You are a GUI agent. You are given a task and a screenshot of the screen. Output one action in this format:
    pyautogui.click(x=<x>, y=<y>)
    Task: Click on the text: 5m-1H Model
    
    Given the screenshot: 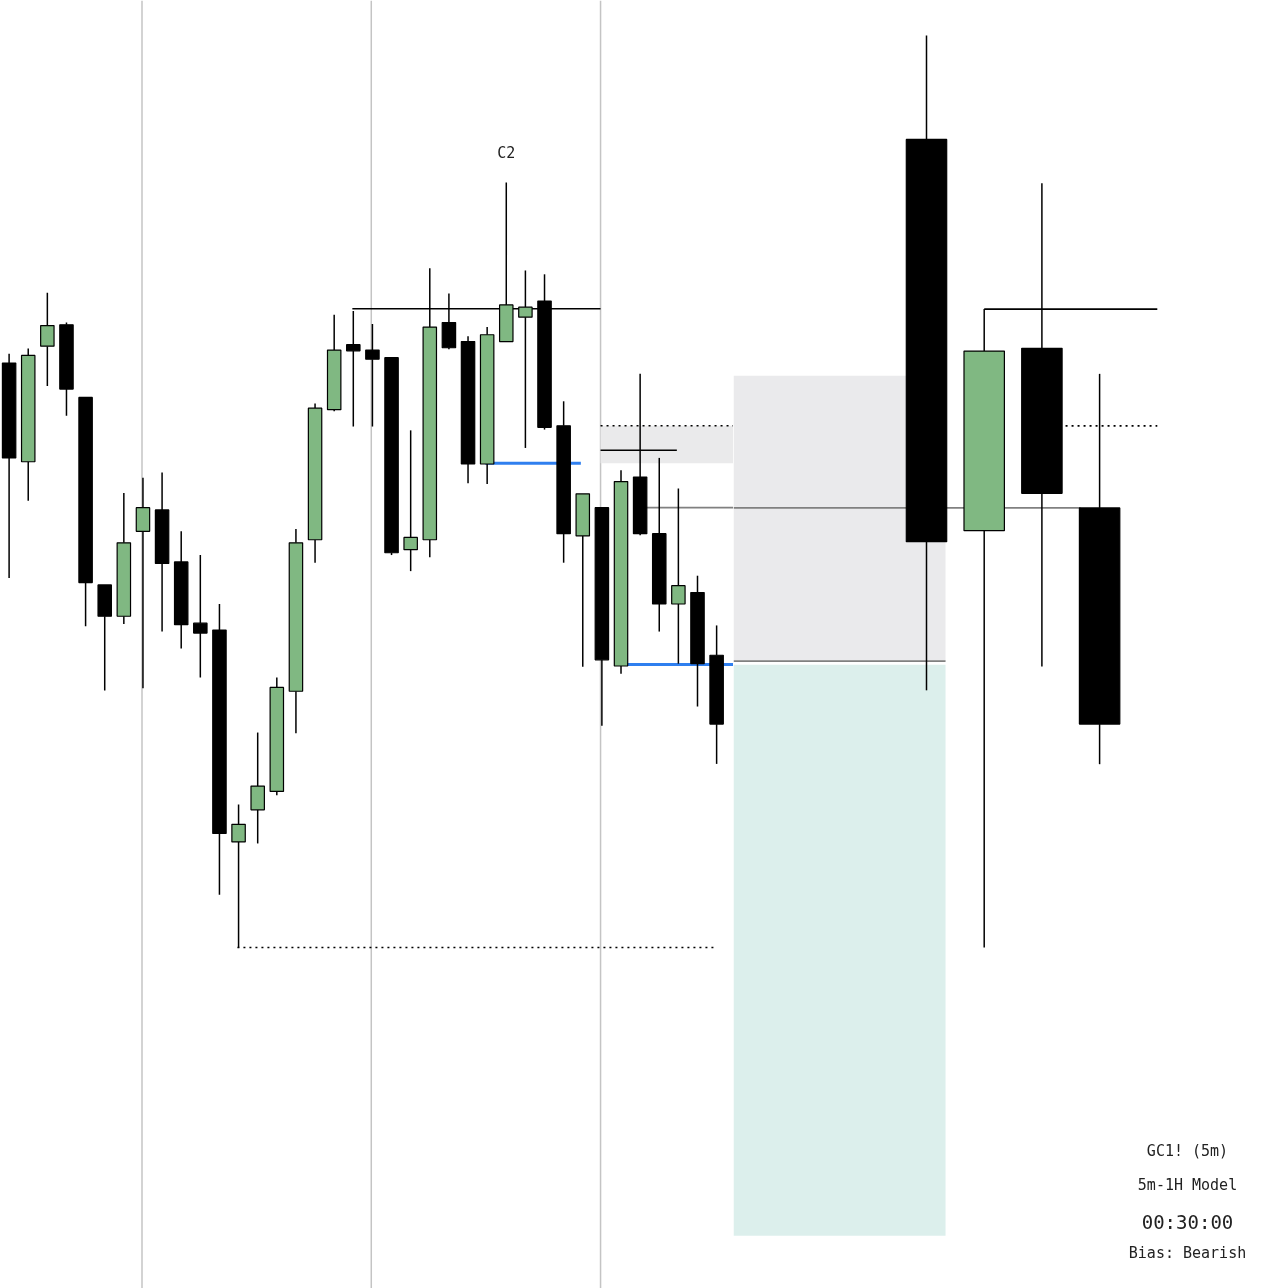 What is the action you would take?
    pyautogui.click(x=1187, y=1184)
    